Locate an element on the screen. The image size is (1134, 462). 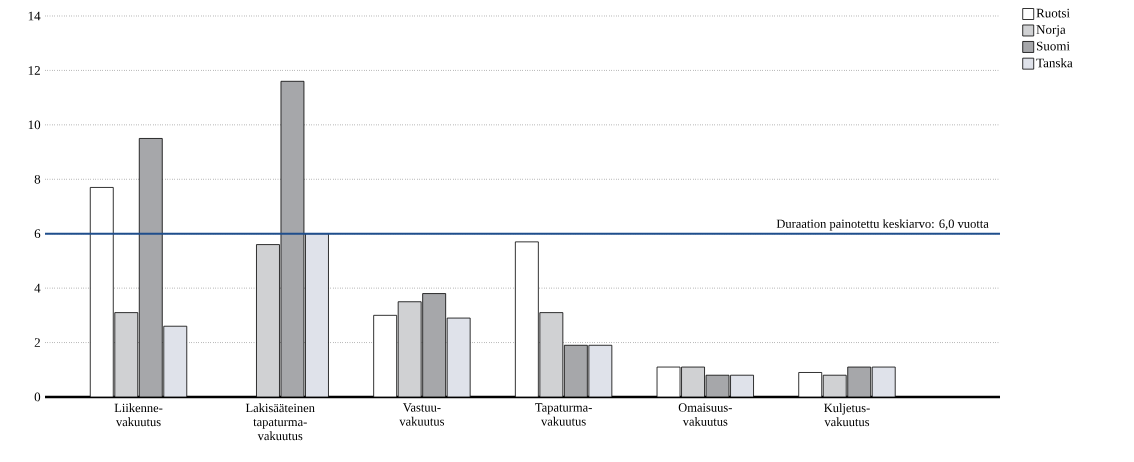
y-tick-label: 6 is located at coordinates (37, 234).